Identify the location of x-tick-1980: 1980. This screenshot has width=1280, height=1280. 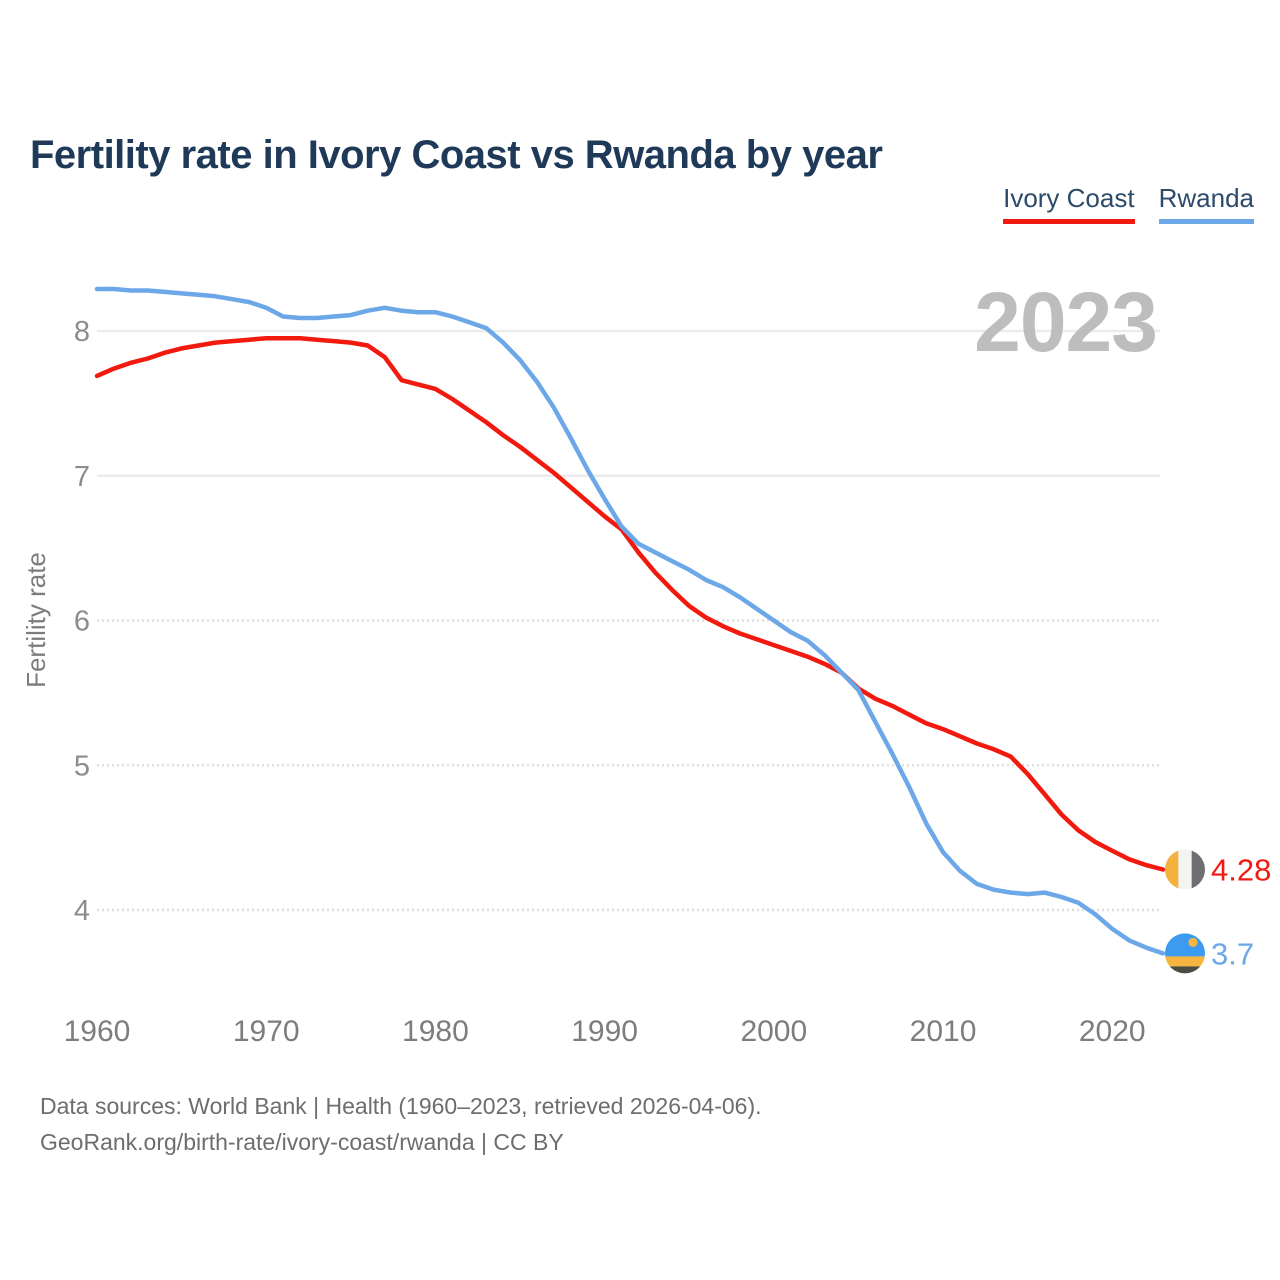
(435, 1031).